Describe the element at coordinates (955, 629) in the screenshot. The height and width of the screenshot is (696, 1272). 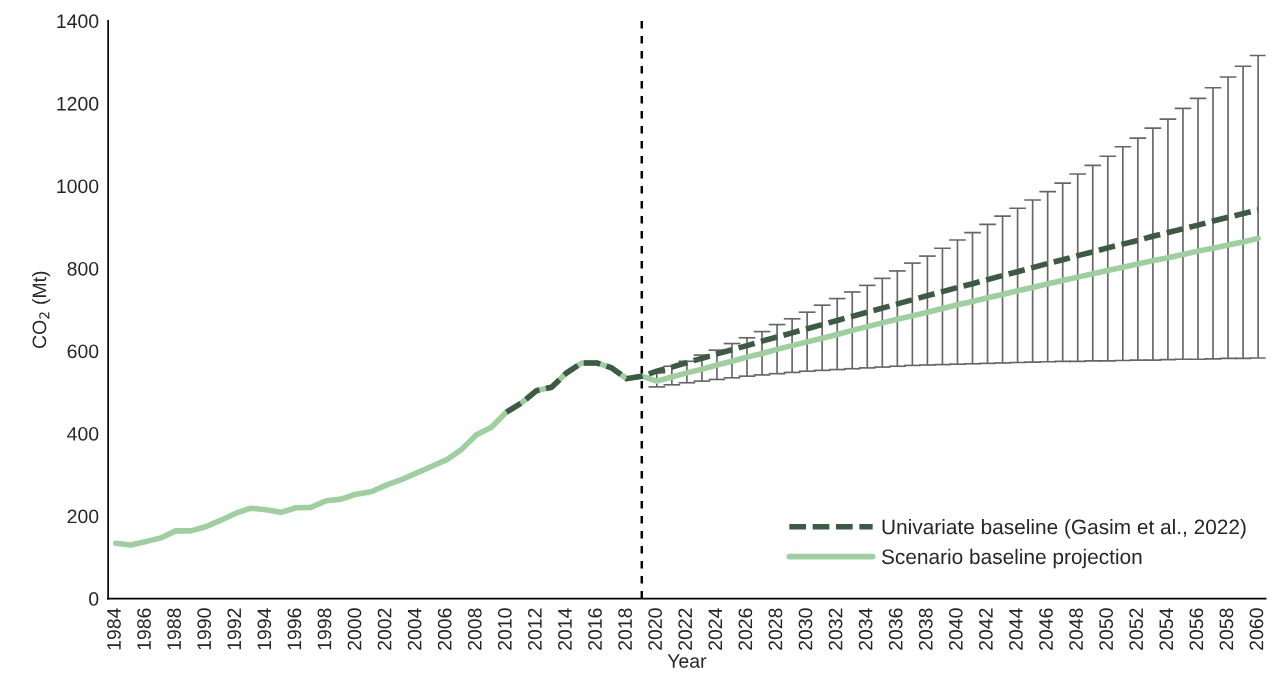
I see `x-tick-label: 2040` at that location.